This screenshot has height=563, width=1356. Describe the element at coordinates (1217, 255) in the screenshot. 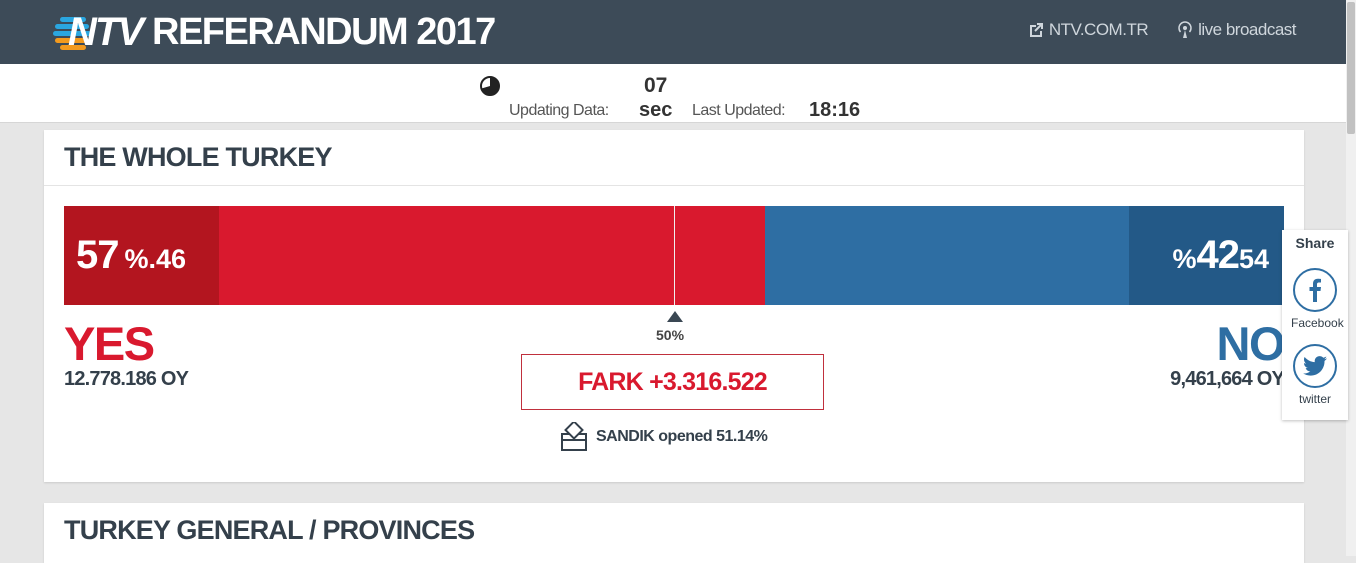

I see `no-percent-main: 42` at that location.